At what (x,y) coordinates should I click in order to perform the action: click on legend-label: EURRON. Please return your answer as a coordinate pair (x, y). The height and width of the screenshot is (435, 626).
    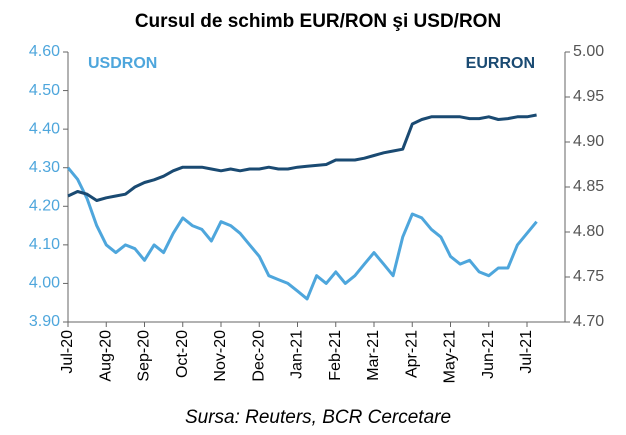
    Looking at the image, I should click on (500, 63).